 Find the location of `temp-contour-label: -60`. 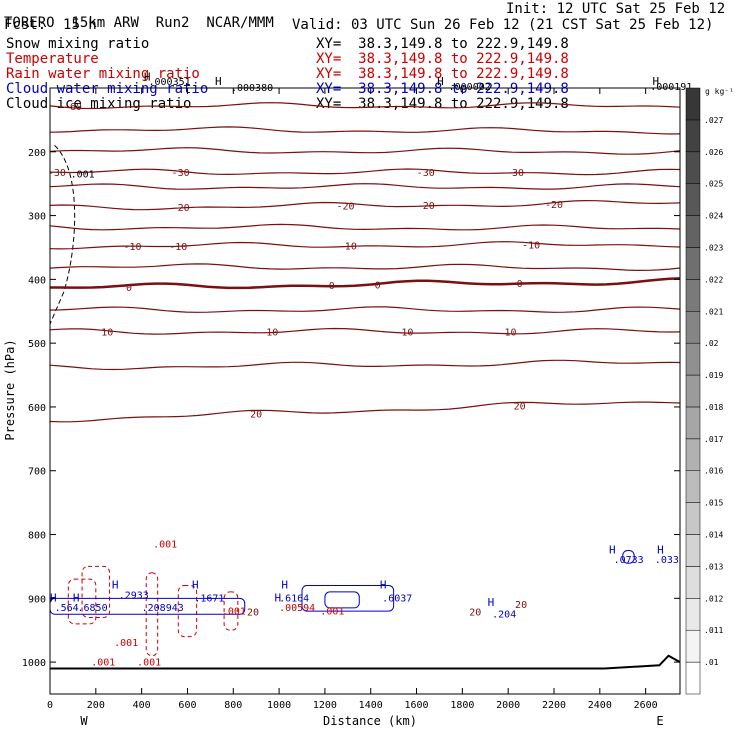

temp-contour-label: -60 is located at coordinates (73, 107).